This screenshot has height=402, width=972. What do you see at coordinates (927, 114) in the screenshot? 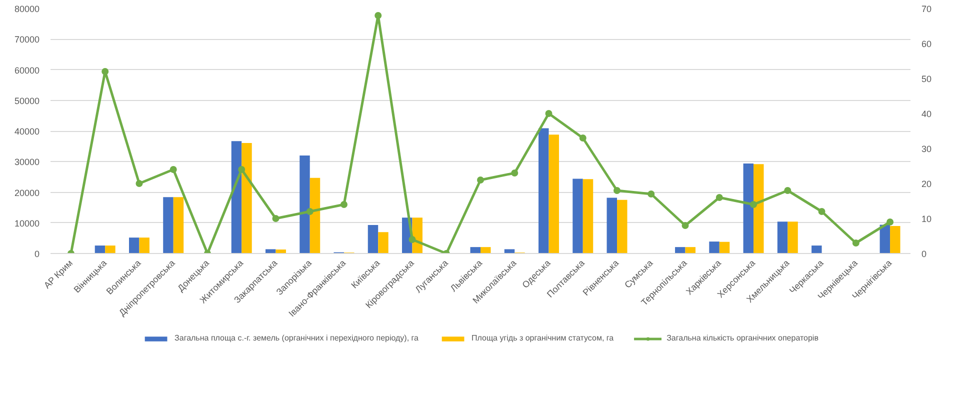
I see `y2-tick-label: 40` at bounding box center [927, 114].